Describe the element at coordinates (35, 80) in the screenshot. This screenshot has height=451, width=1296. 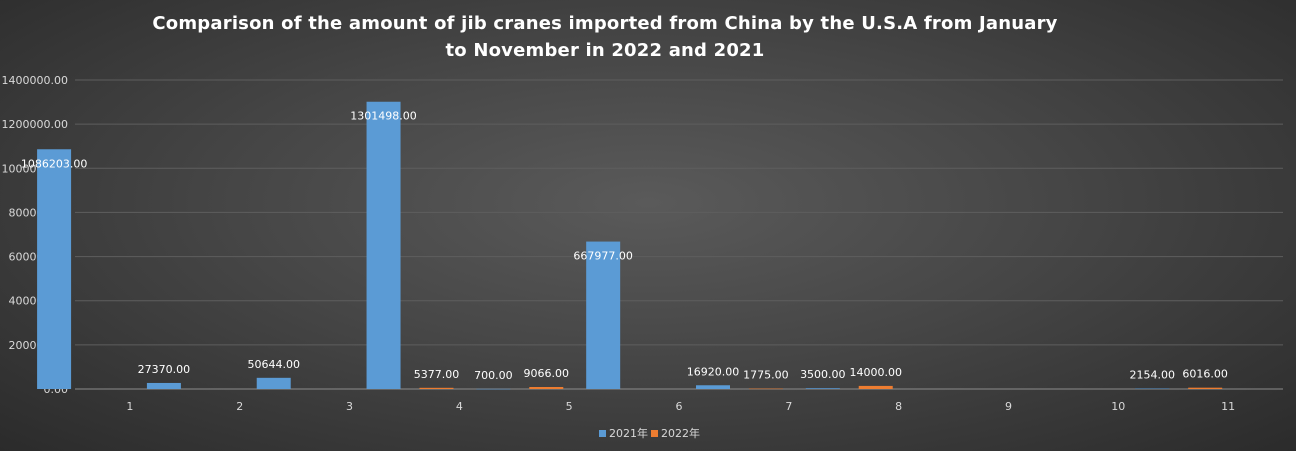
I see `y-tick-label: 1400000.00` at that location.